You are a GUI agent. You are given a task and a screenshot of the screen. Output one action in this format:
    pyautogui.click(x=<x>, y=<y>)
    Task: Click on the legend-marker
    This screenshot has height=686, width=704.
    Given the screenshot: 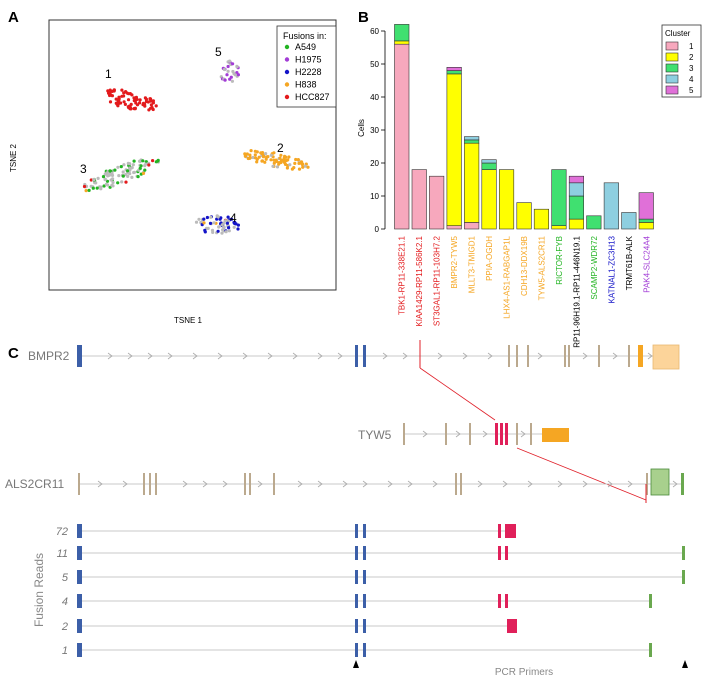 What is the action you would take?
    pyautogui.click(x=287, y=72)
    